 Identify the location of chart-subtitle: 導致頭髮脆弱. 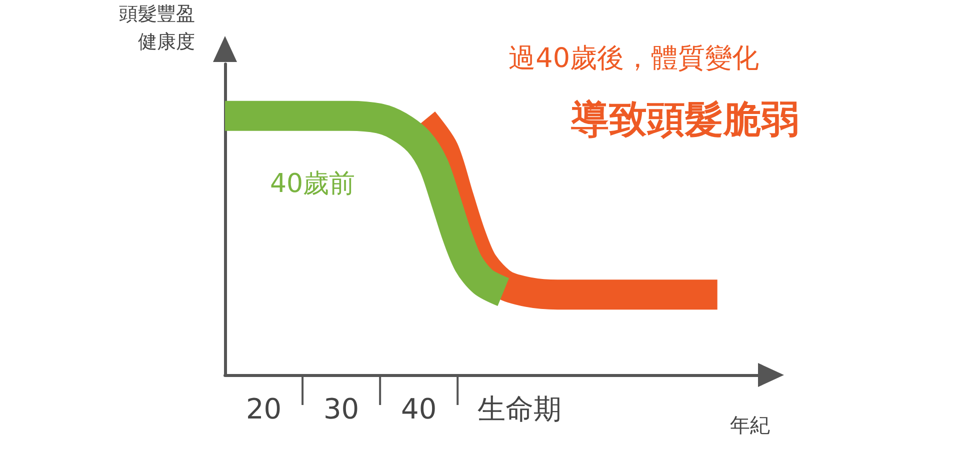
(684, 119).